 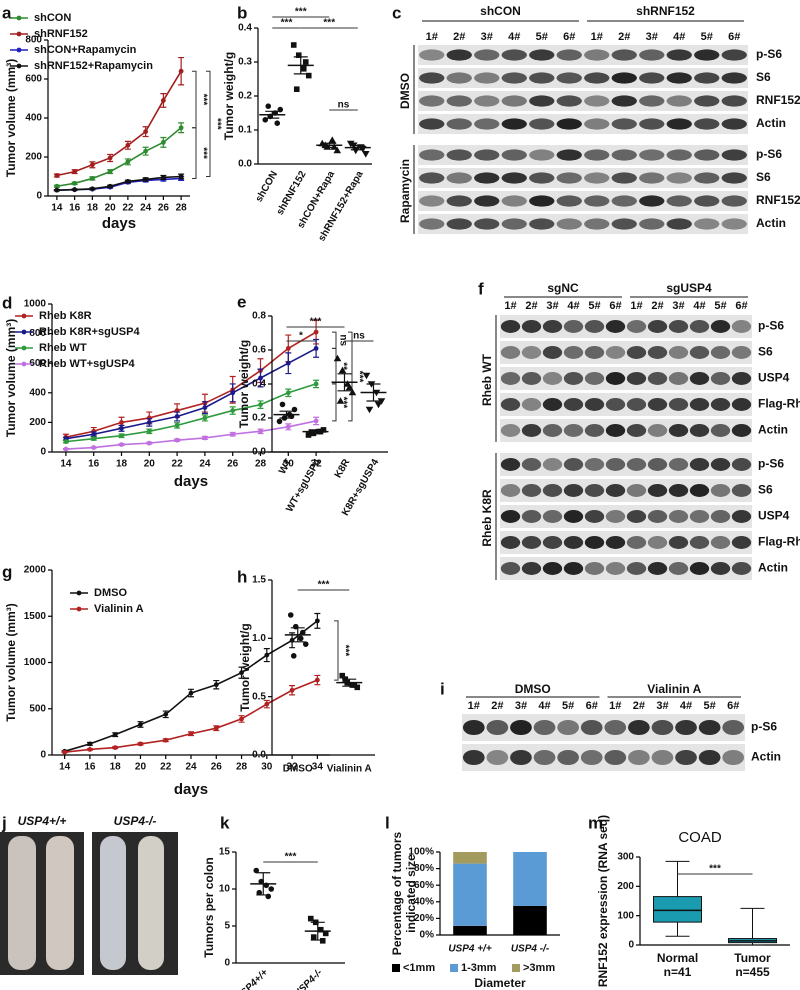 What do you see at coordinates (343, 468) in the screenshot?
I see `x-tick-label: K8R` at bounding box center [343, 468].